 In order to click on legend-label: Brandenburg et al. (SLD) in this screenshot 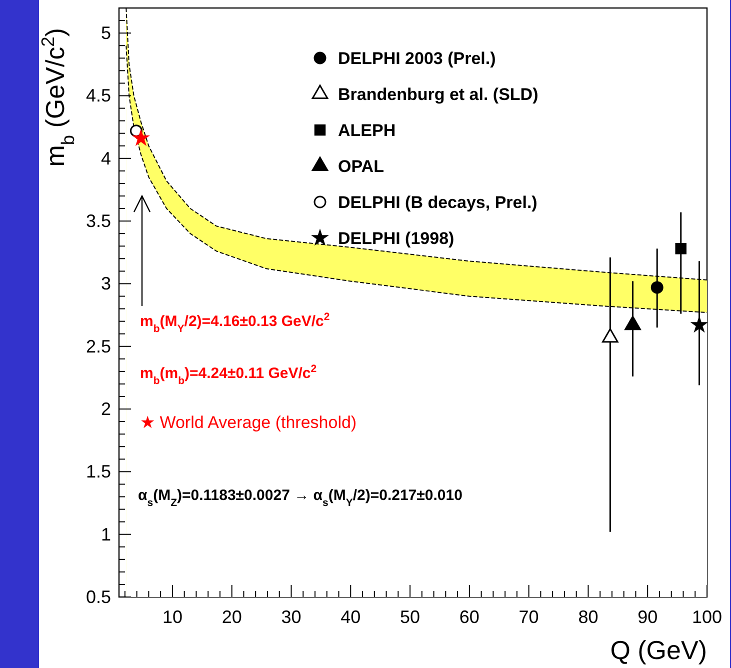, I will do `click(438, 94)`.